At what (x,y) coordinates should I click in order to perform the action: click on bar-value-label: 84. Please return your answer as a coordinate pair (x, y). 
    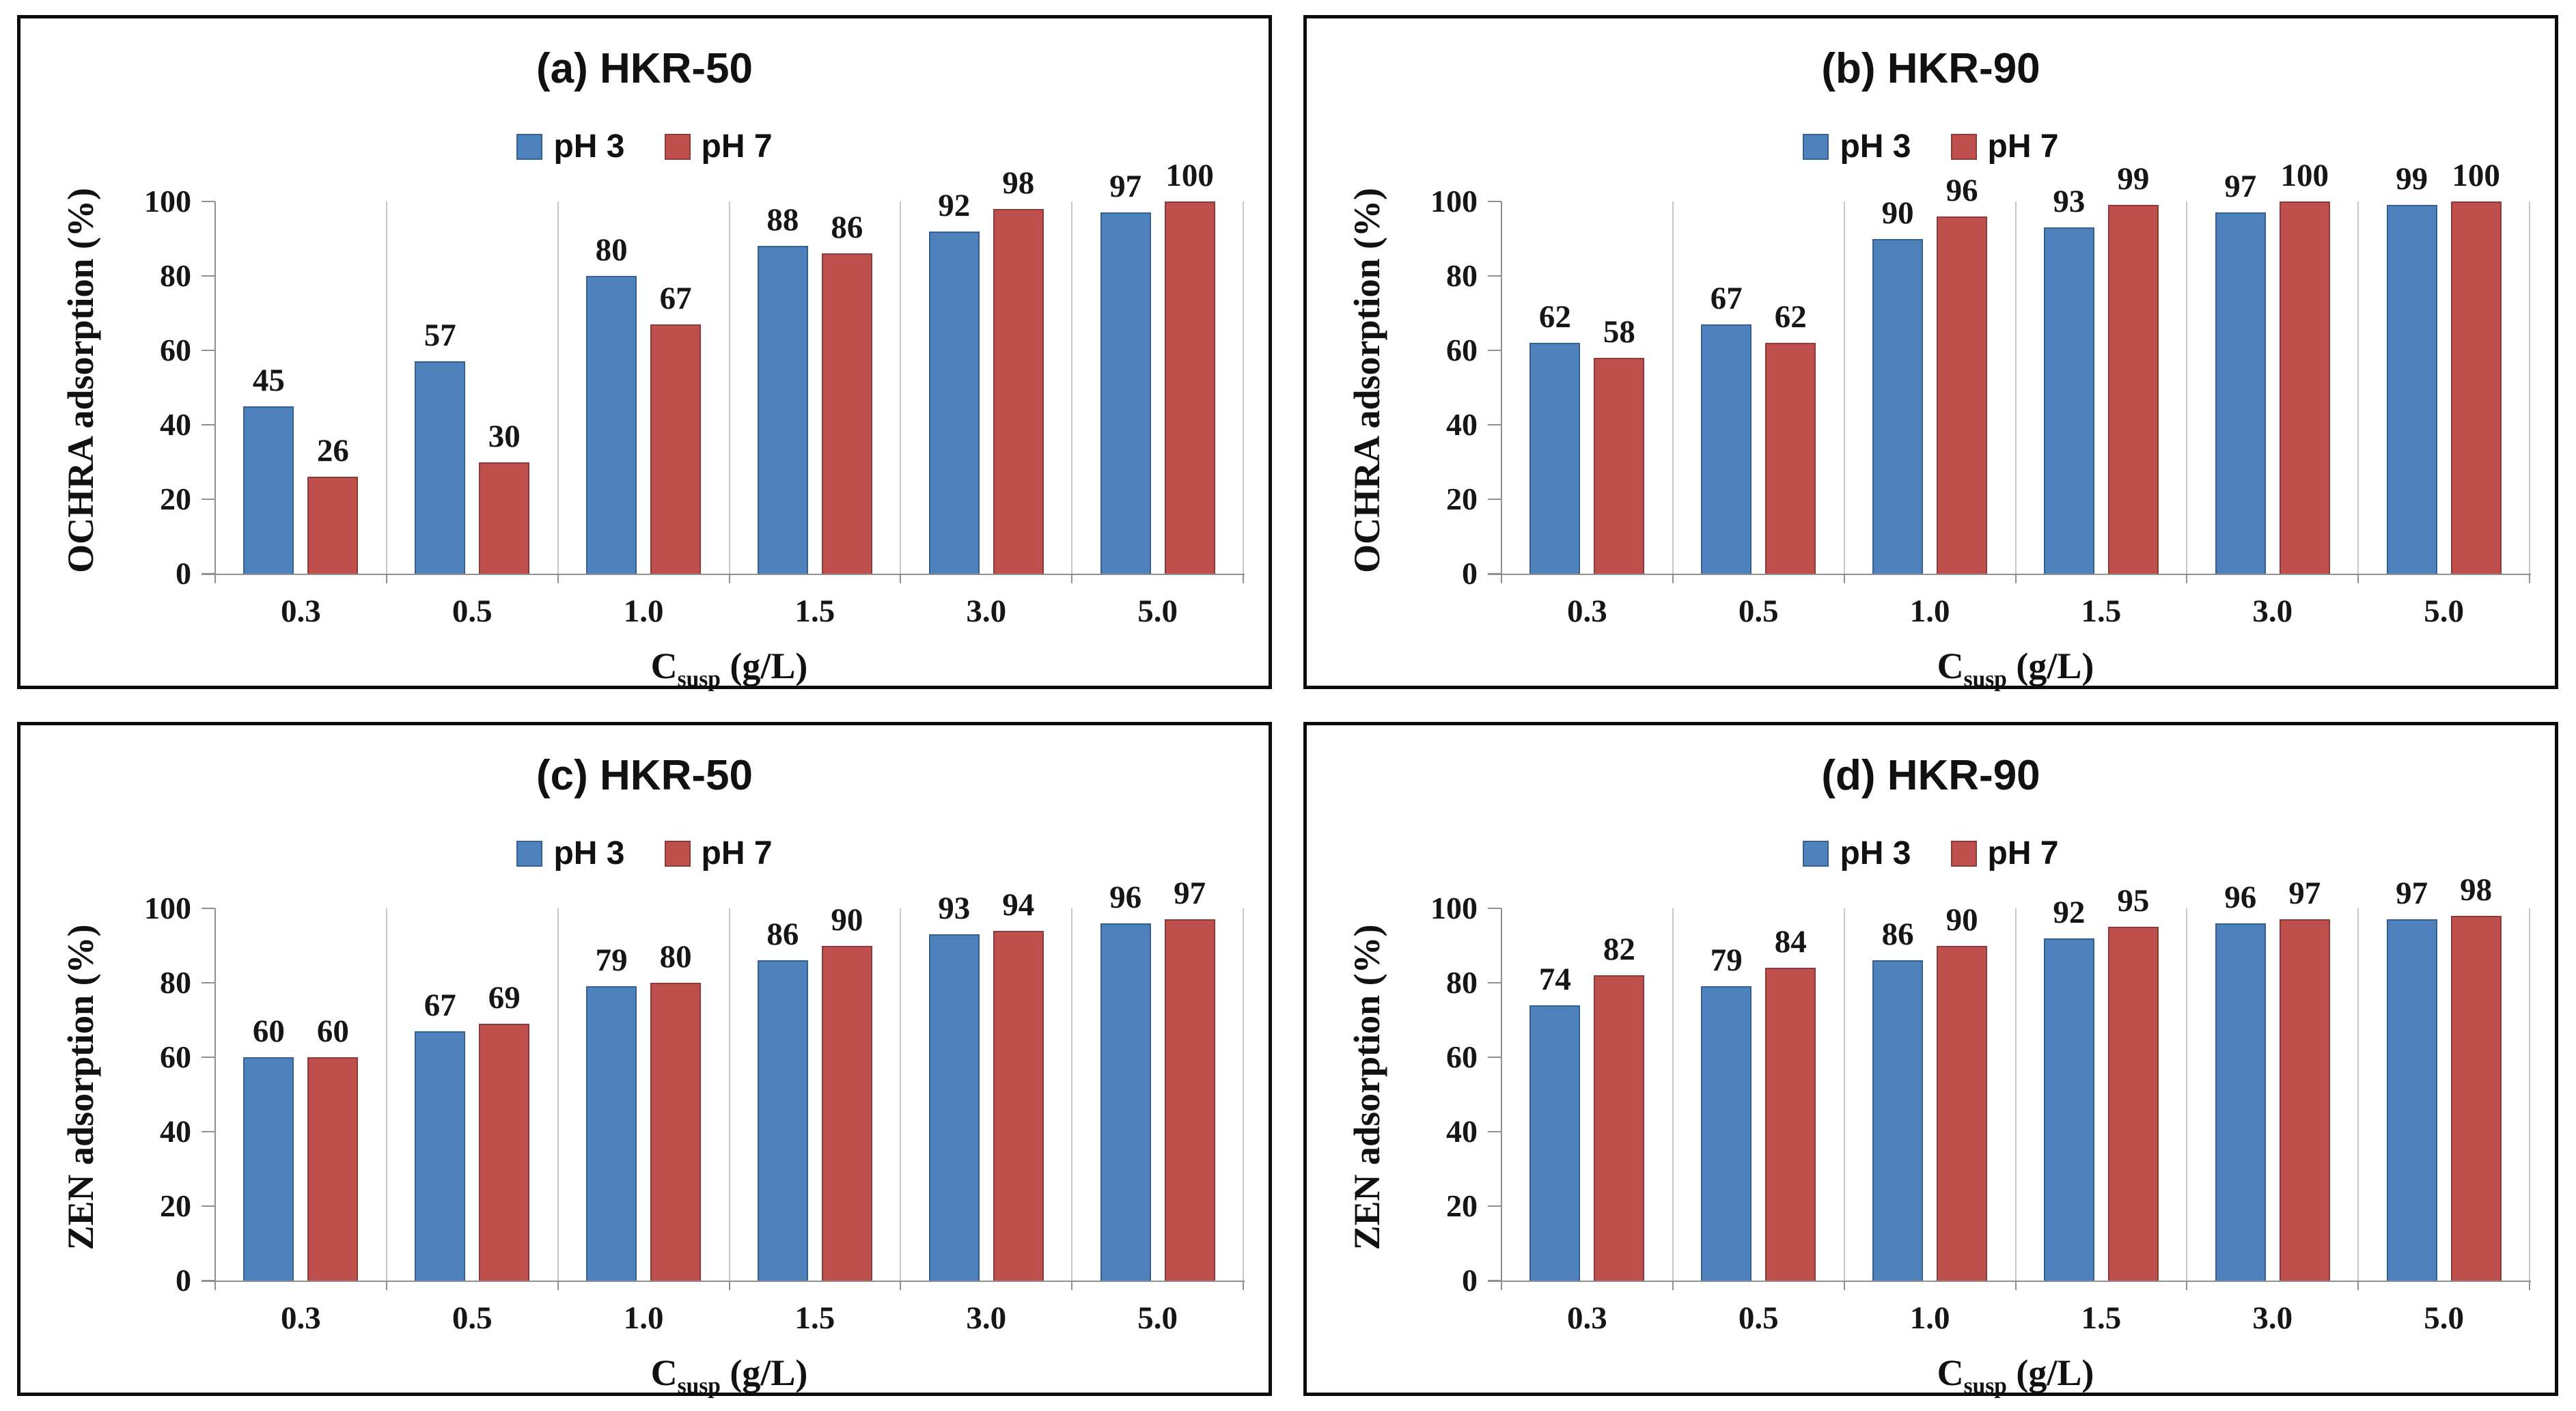
    Looking at the image, I should click on (1791, 942).